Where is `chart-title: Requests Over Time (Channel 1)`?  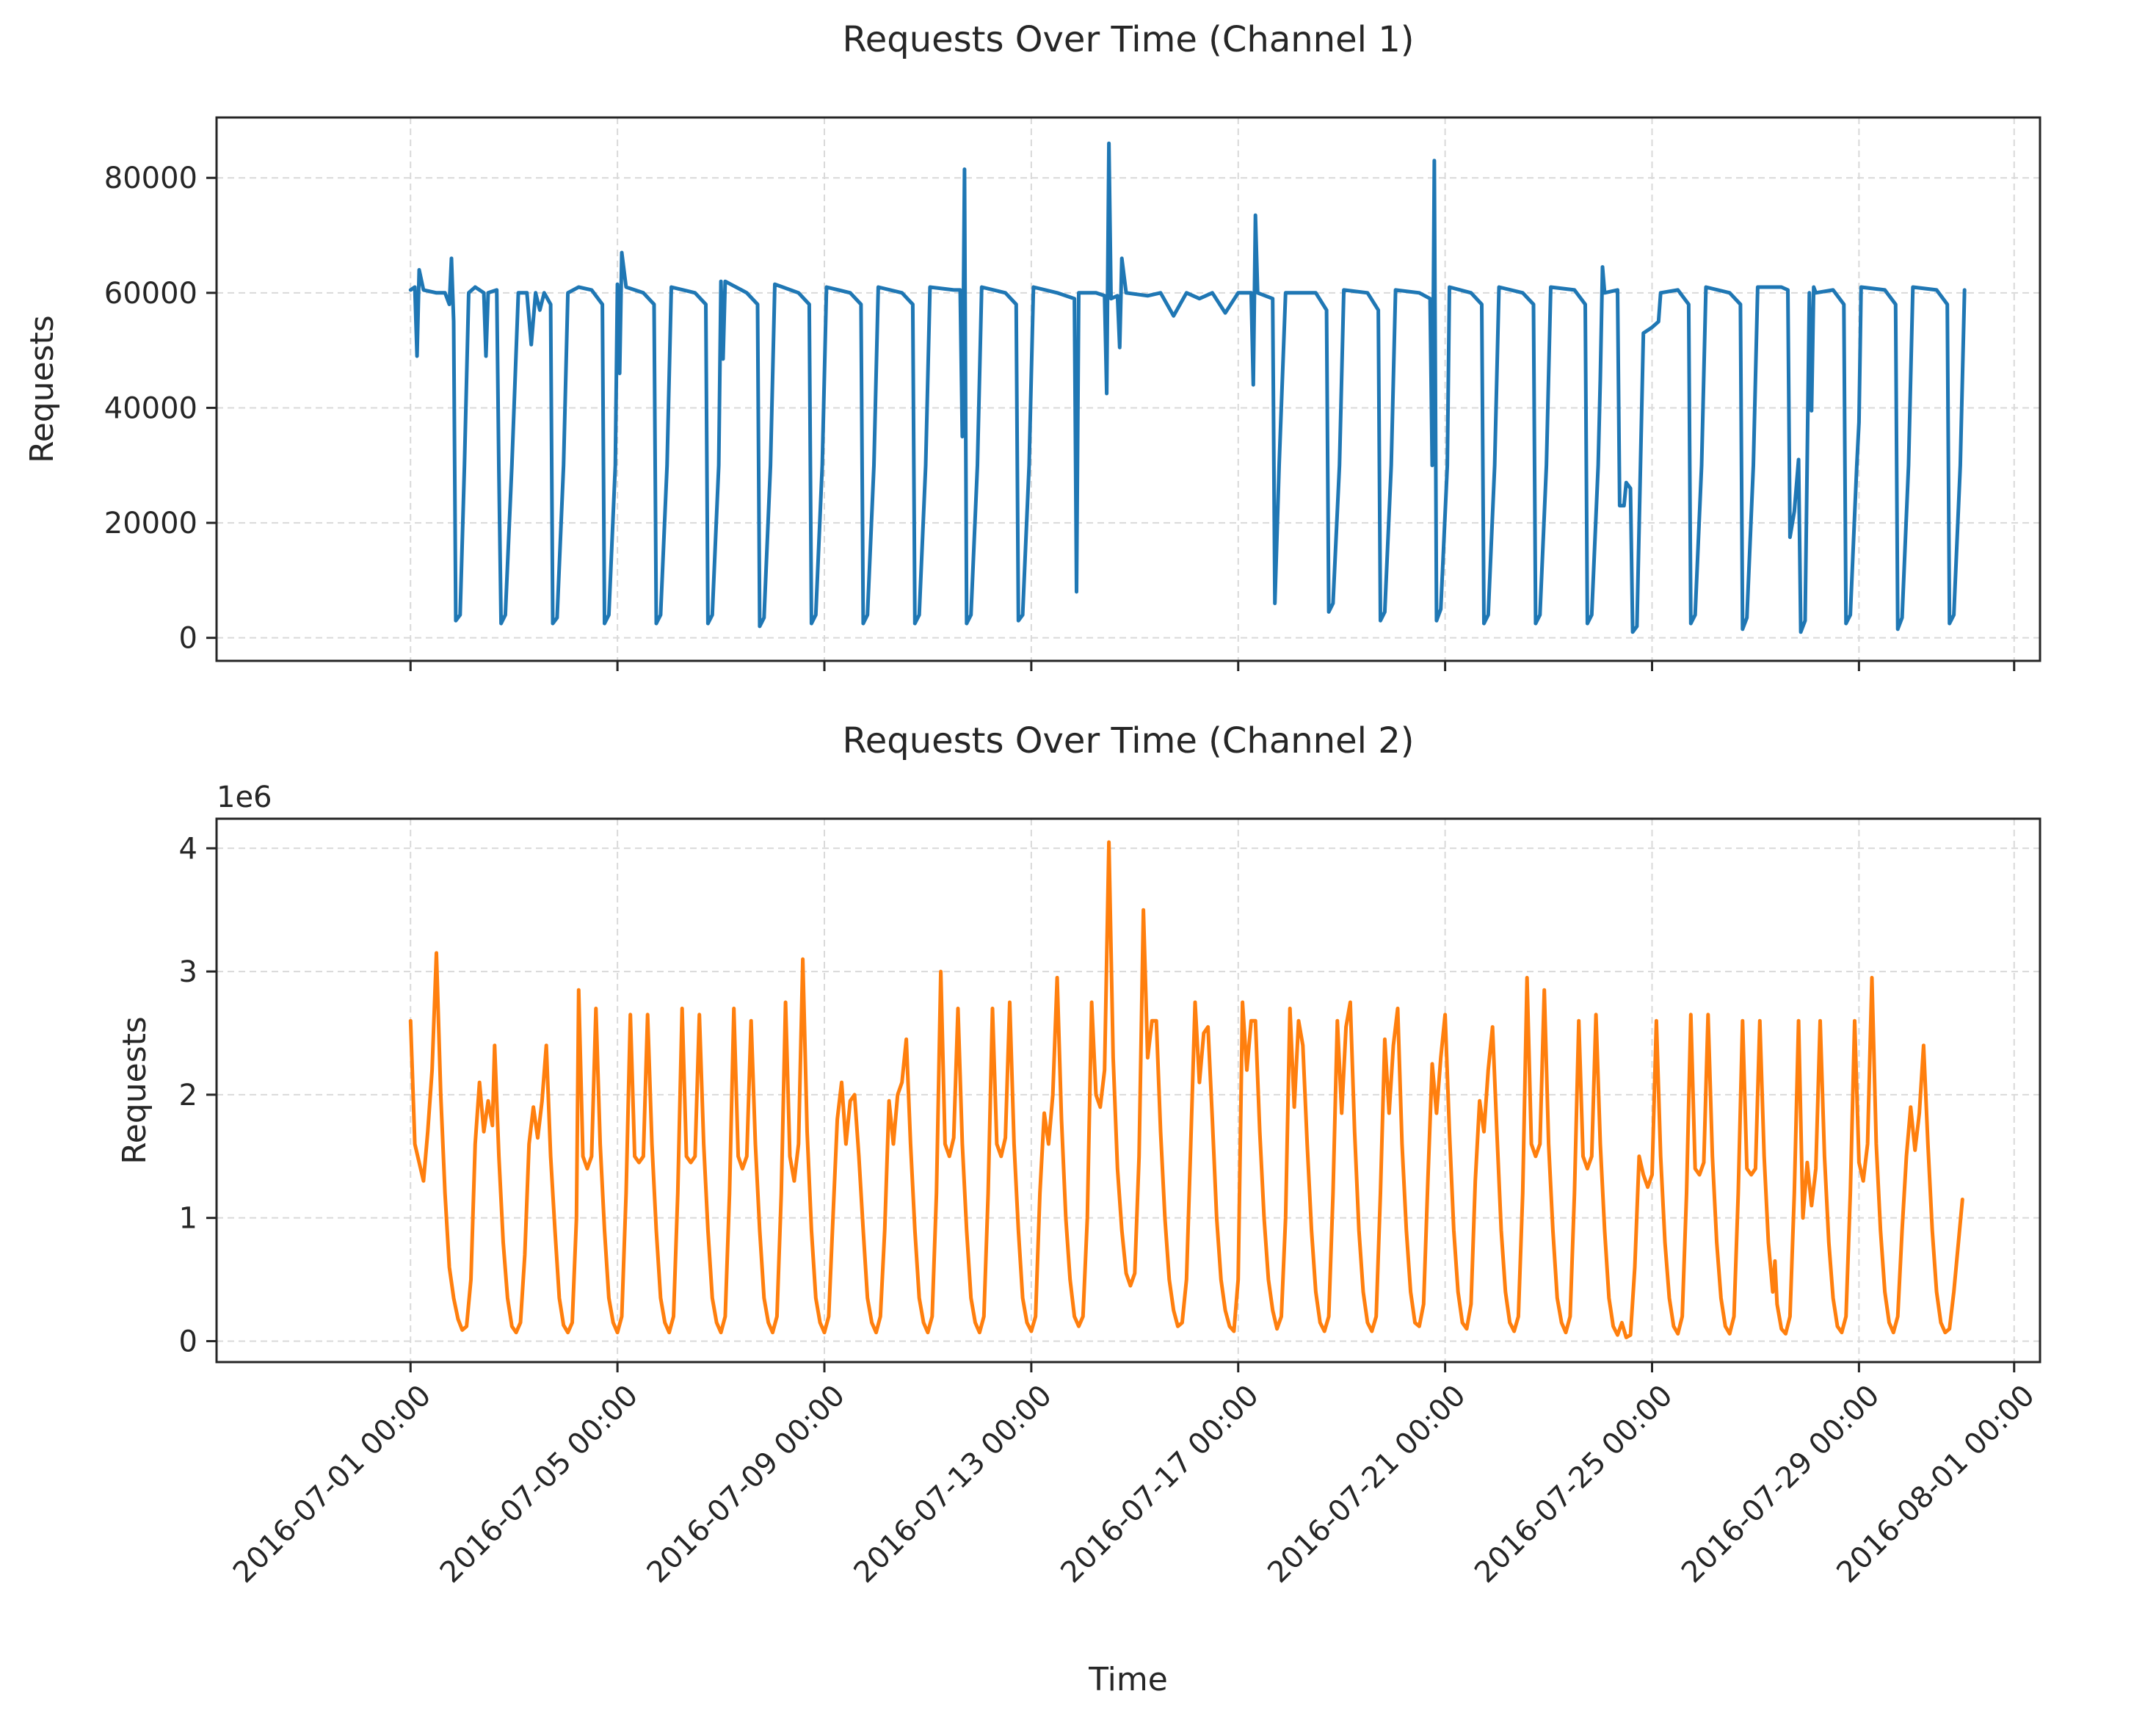
chart-title: Requests Over Time (Channel 1) is located at coordinates (1129, 39).